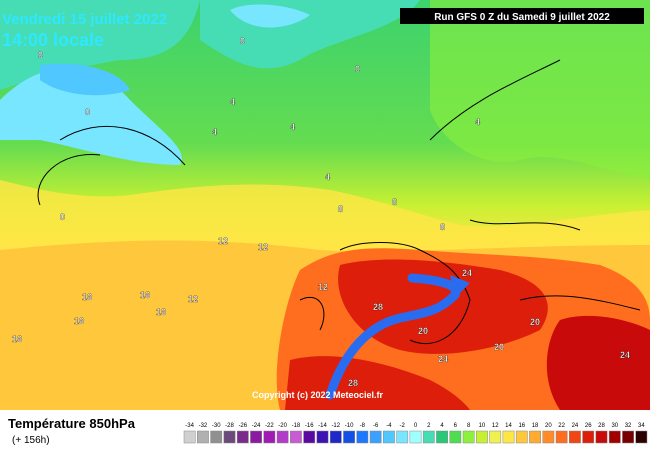  What do you see at coordinates (309, 426) in the screenshot?
I see `scale-label: -16` at bounding box center [309, 426].